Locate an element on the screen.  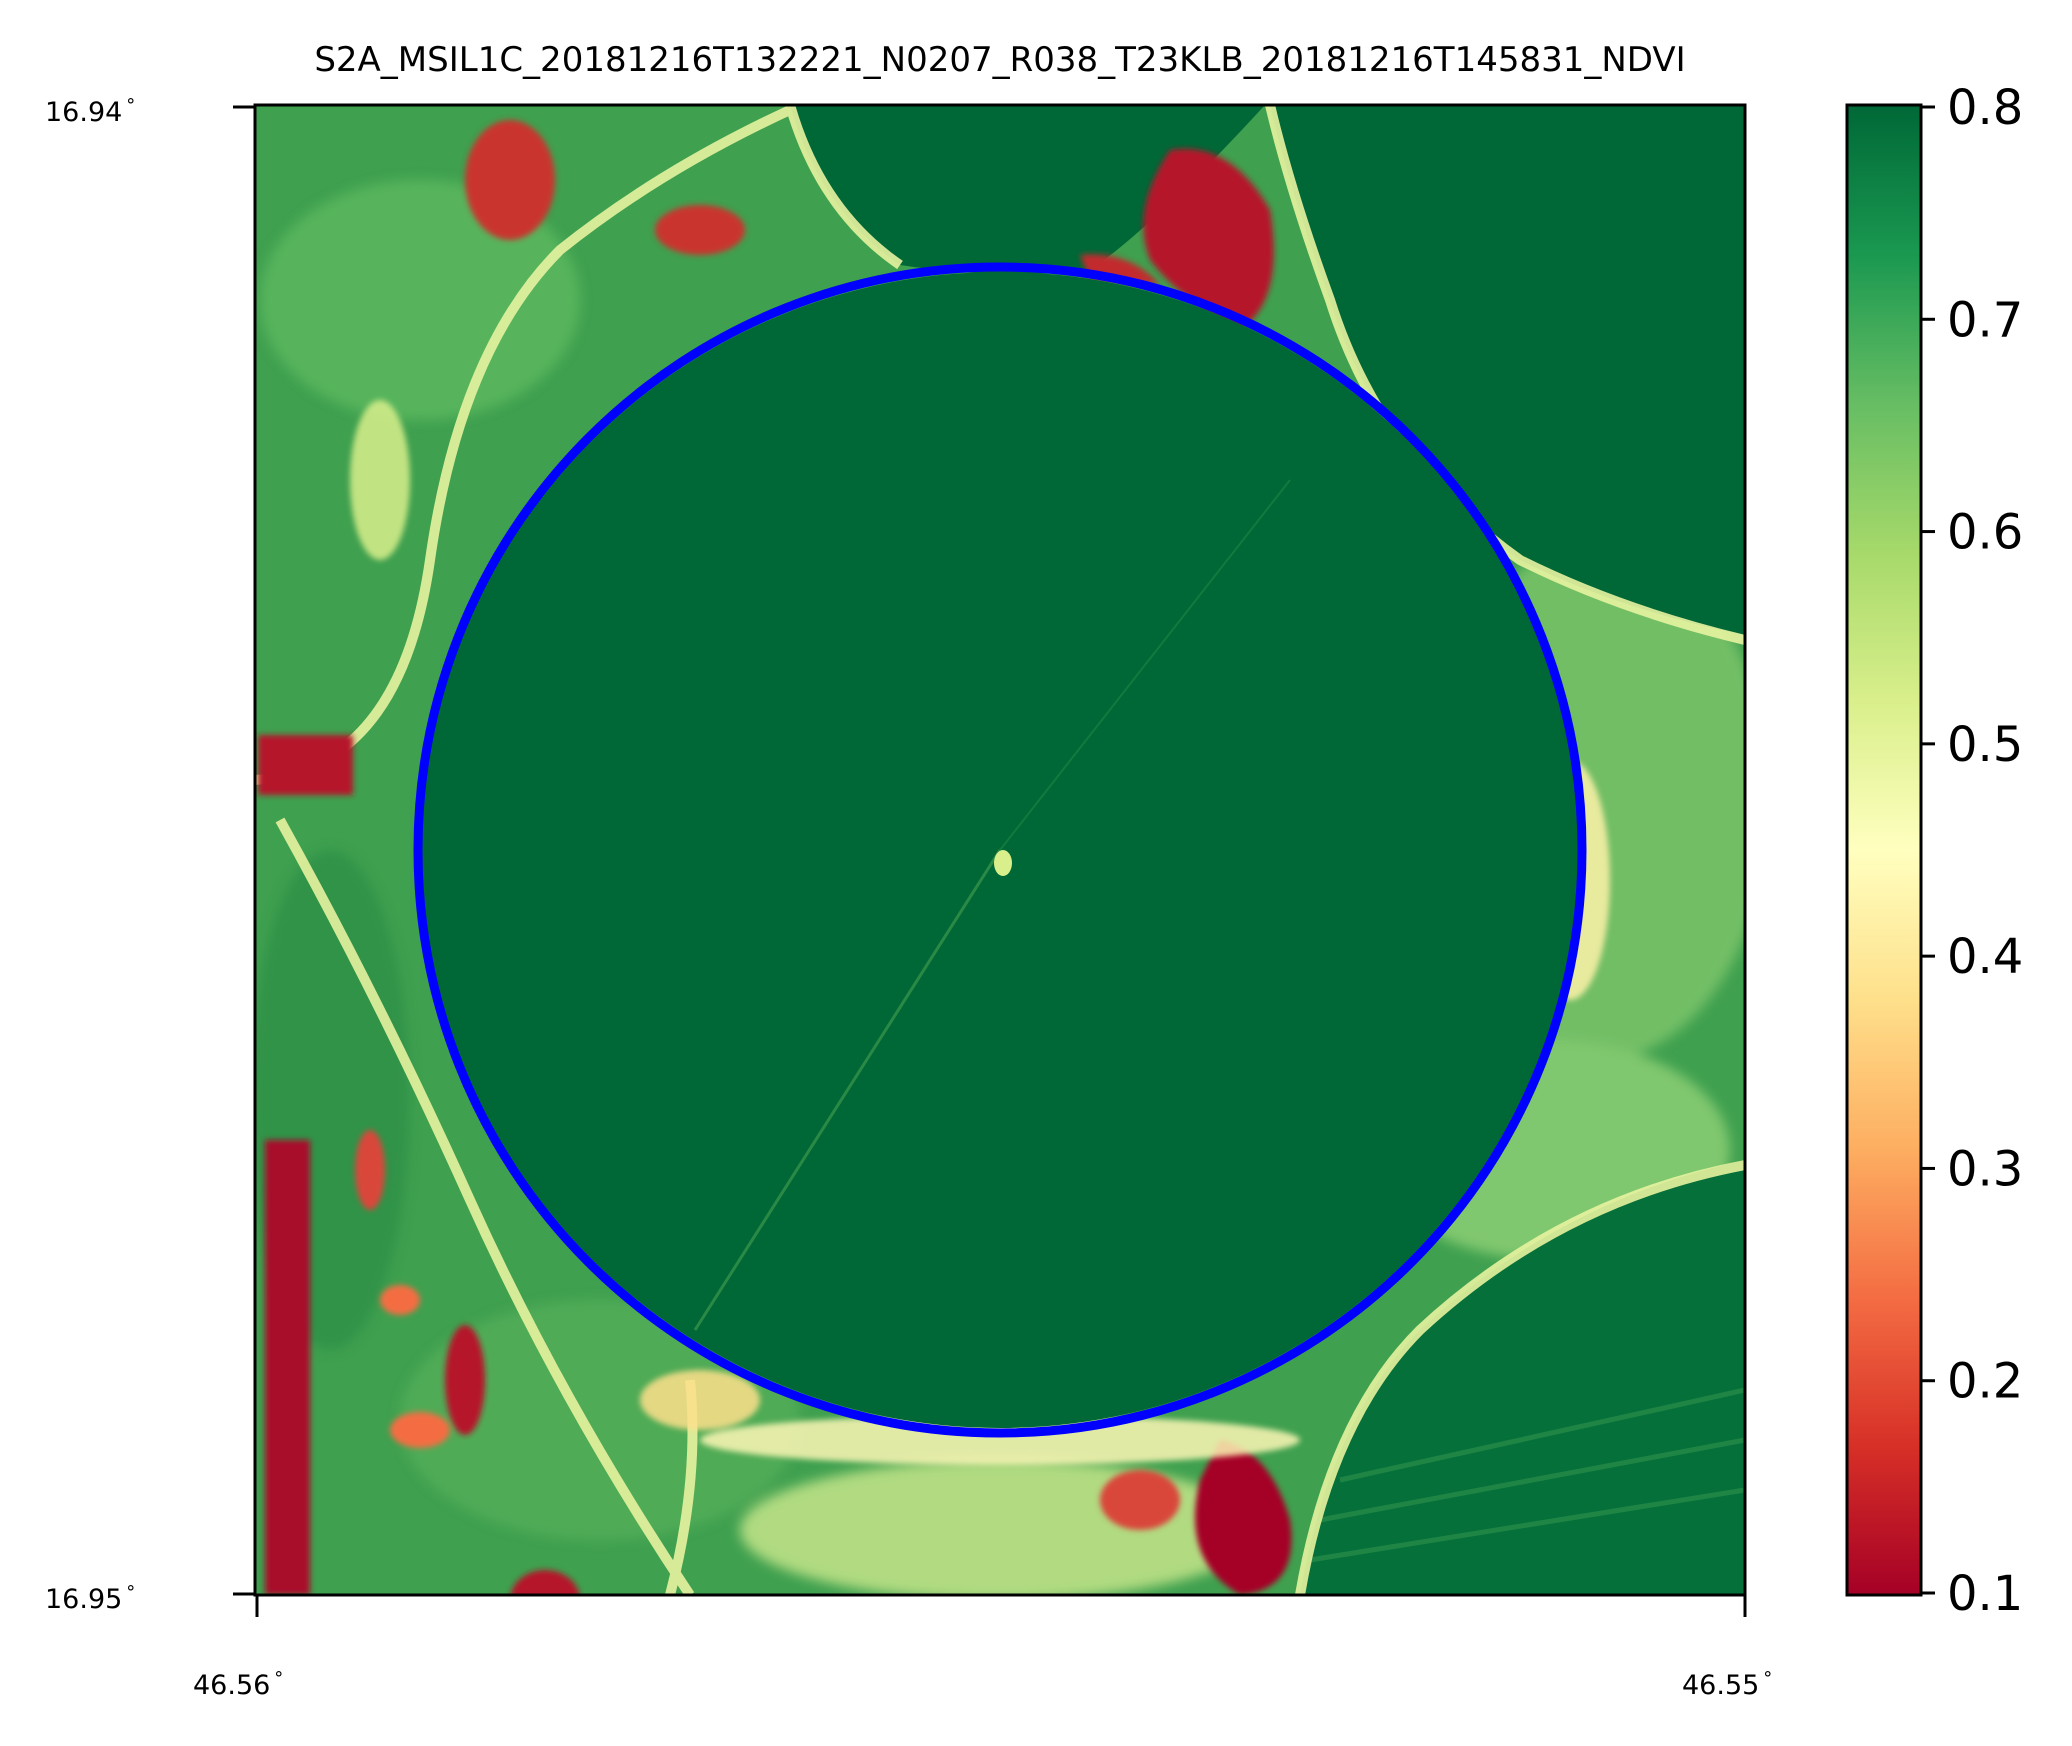
colorbar-frame is located at coordinates (1884, 850).